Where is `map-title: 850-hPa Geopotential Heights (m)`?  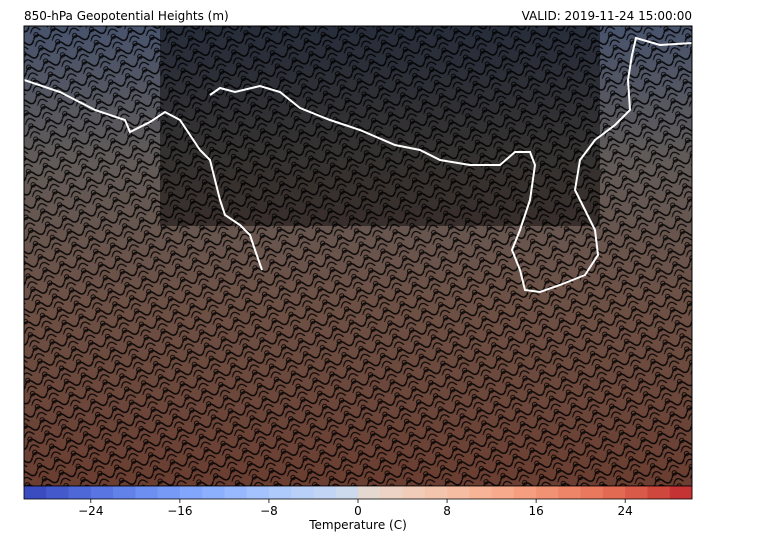
map-title: 850-hPa Geopotential Heights (m) is located at coordinates (126, 16).